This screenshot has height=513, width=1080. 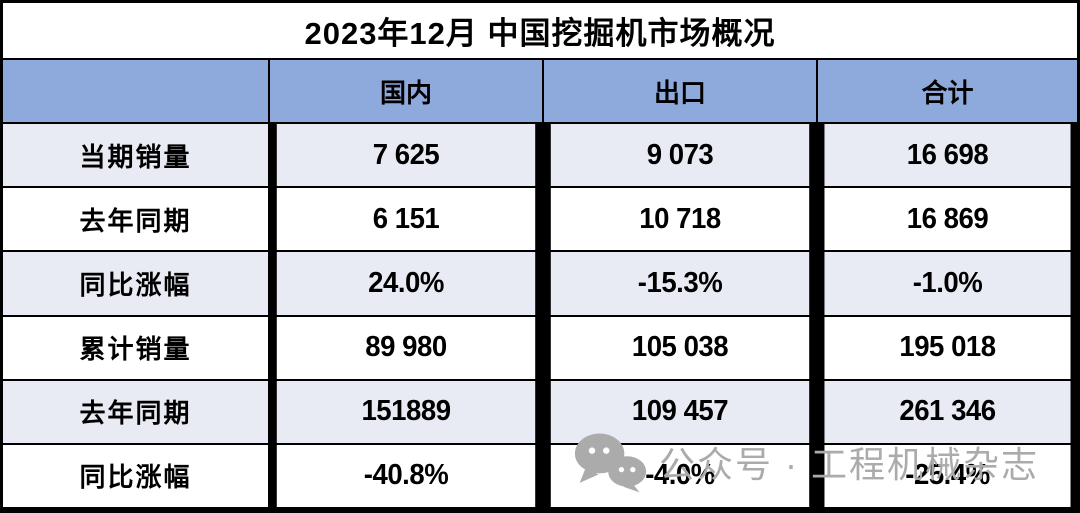 What do you see at coordinates (680, 91) in the screenshot?
I see `header-cell-export: 出口` at bounding box center [680, 91].